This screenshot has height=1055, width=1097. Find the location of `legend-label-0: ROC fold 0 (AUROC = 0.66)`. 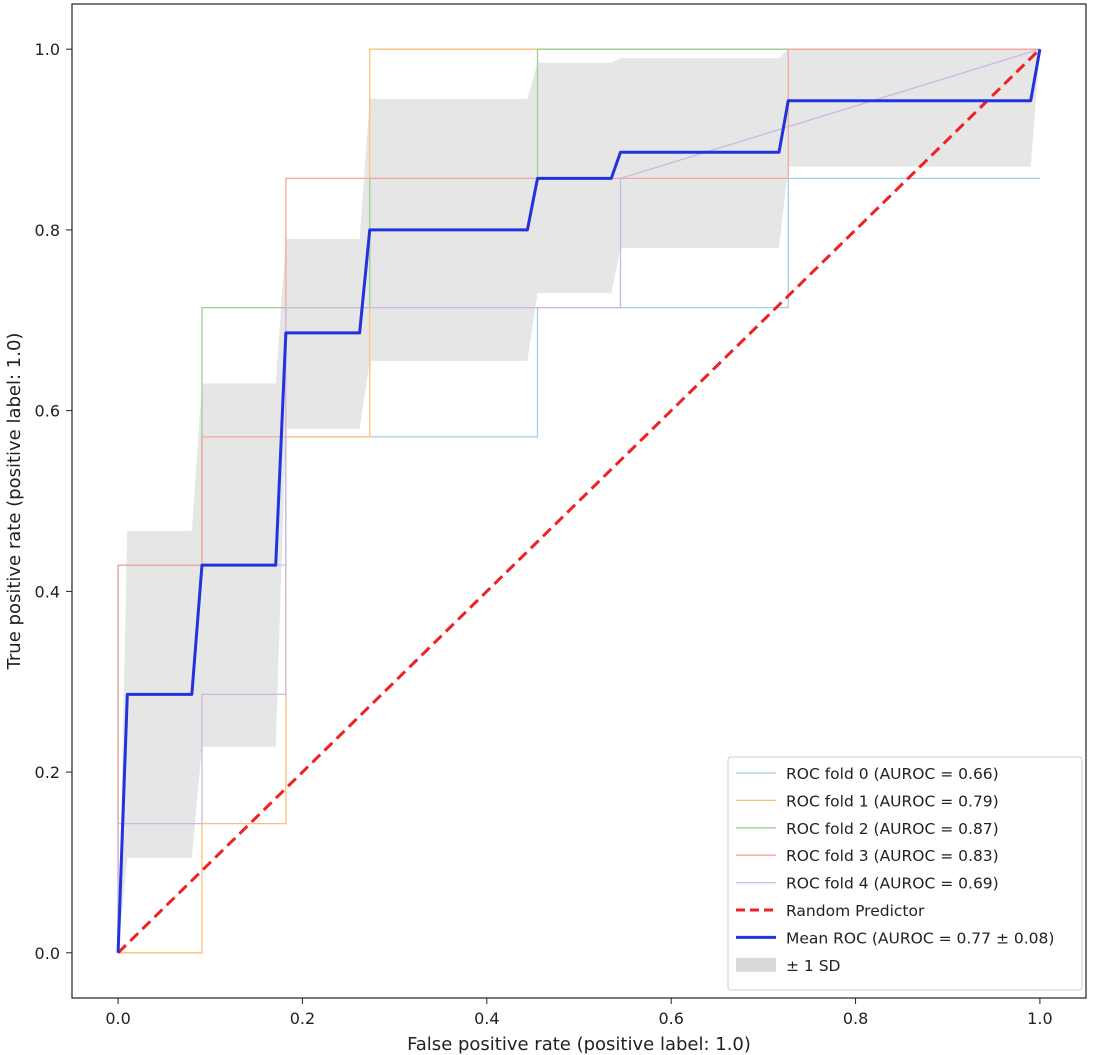

legend-label-0: ROC fold 0 (AUROC = 0.66) is located at coordinates (892, 774).